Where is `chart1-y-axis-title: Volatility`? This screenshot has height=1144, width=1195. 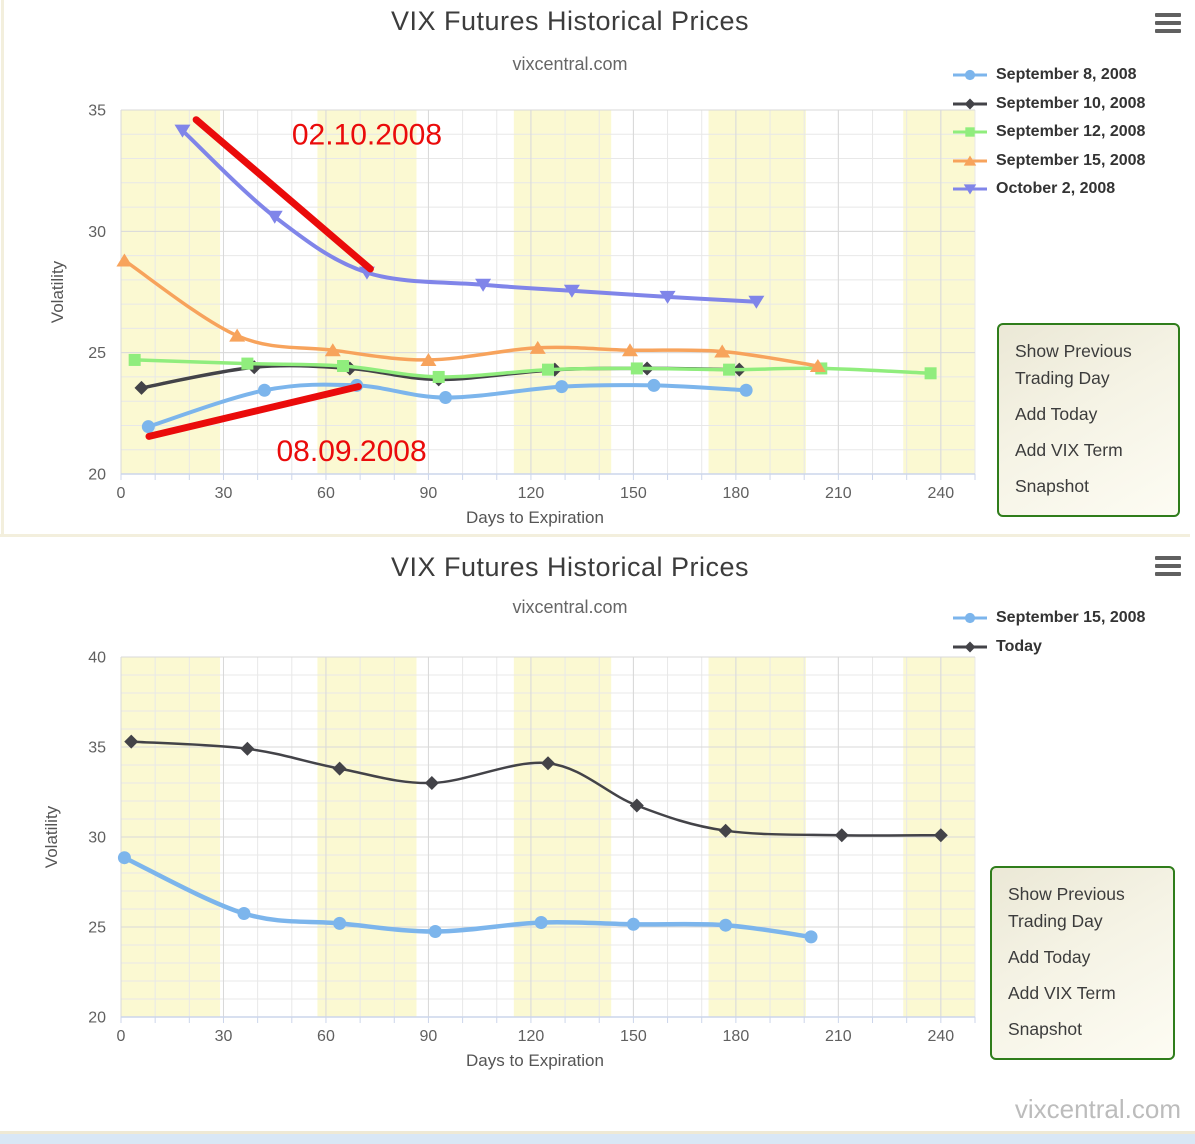
chart1-y-axis-title: Volatility is located at coordinates (57, 292).